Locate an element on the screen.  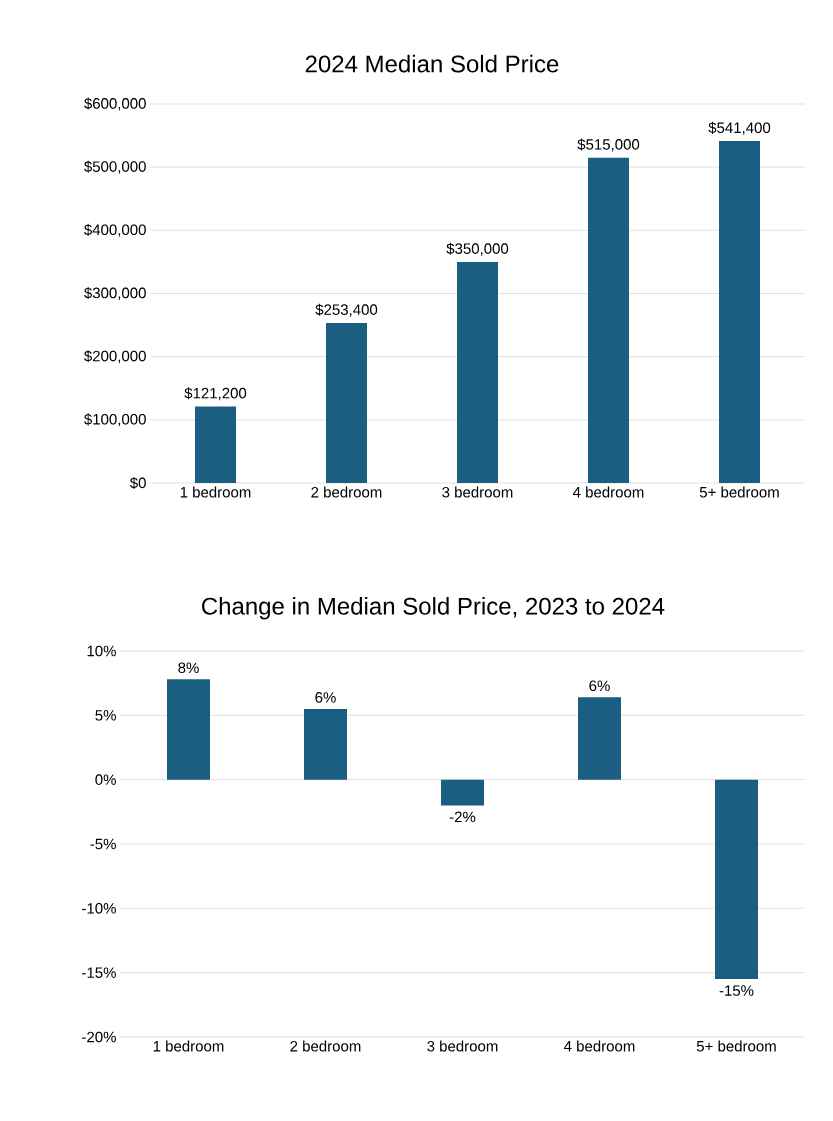
y-tick-label: -15% is located at coordinates (99, 972).